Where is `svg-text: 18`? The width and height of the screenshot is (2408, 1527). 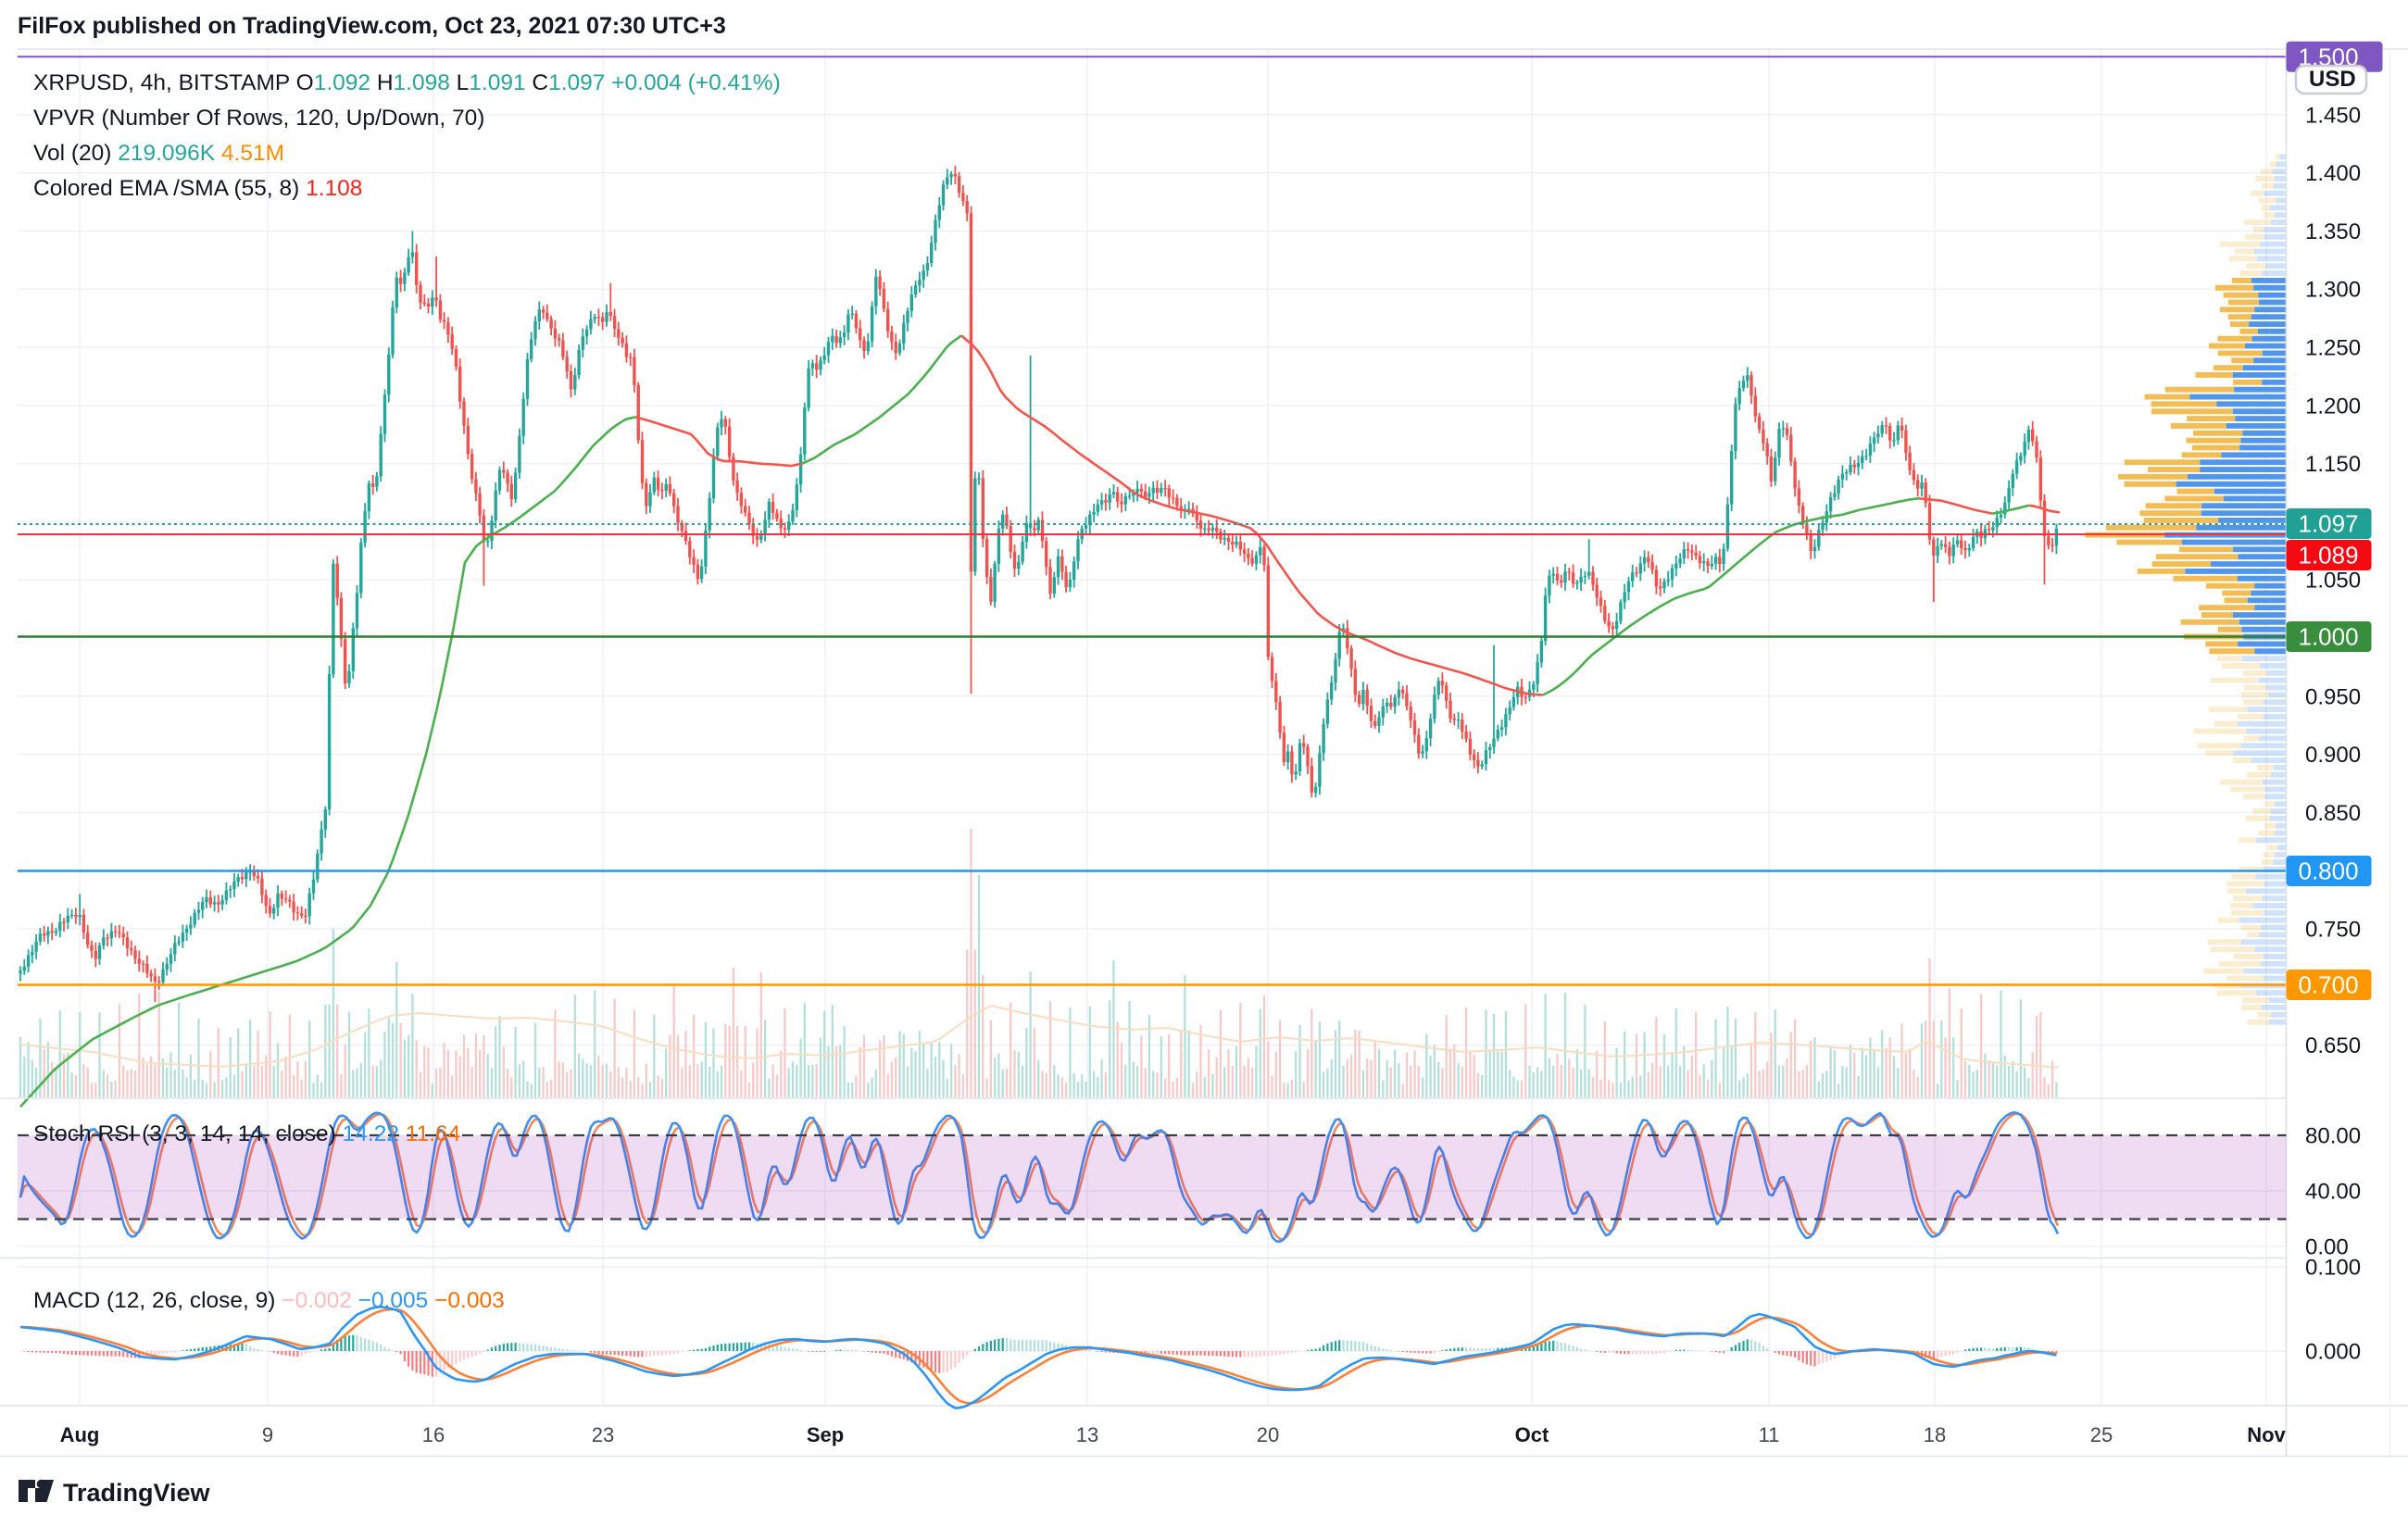
svg-text: 18 is located at coordinates (1935, 1434).